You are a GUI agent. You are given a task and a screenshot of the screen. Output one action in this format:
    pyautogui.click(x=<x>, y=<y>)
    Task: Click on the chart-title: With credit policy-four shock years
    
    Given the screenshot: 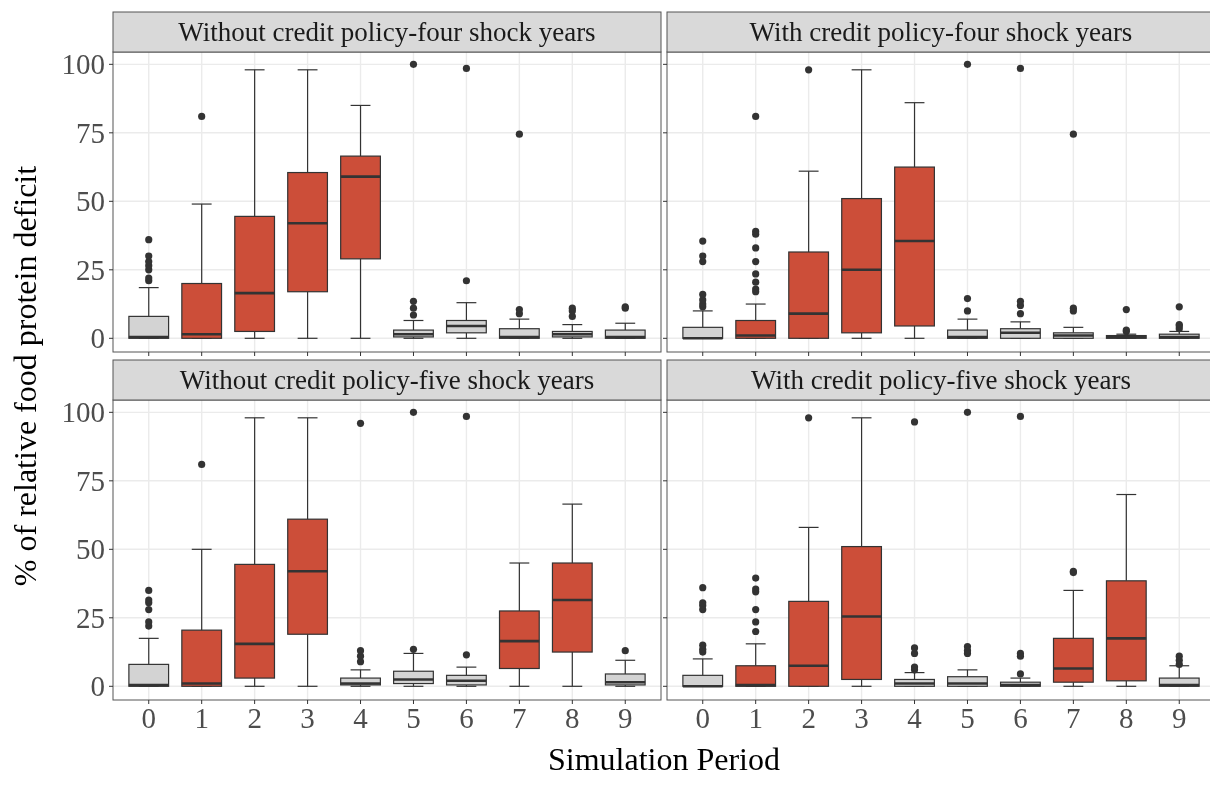 What is the action you would take?
    pyautogui.click(x=941, y=32)
    